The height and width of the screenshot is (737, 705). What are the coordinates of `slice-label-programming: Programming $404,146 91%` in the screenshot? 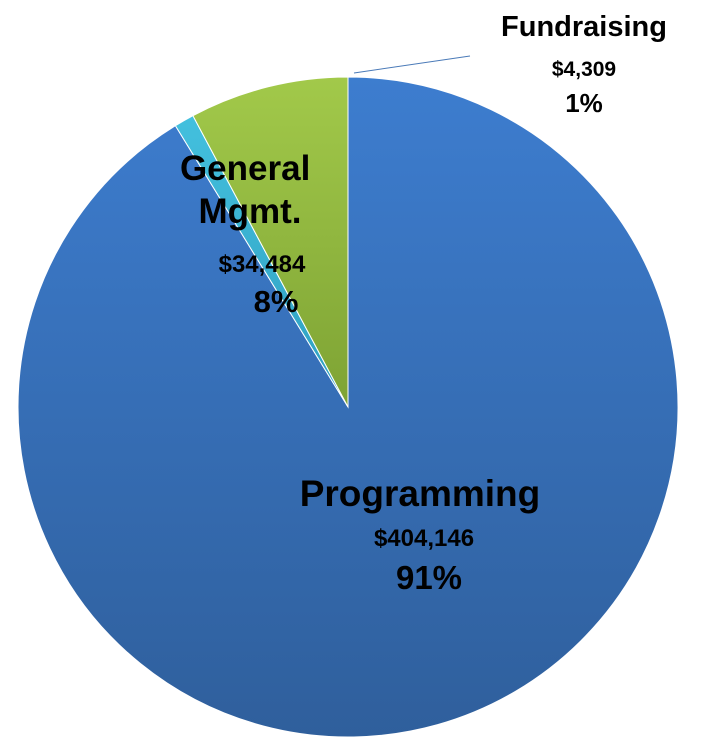 It's located at (420, 534).